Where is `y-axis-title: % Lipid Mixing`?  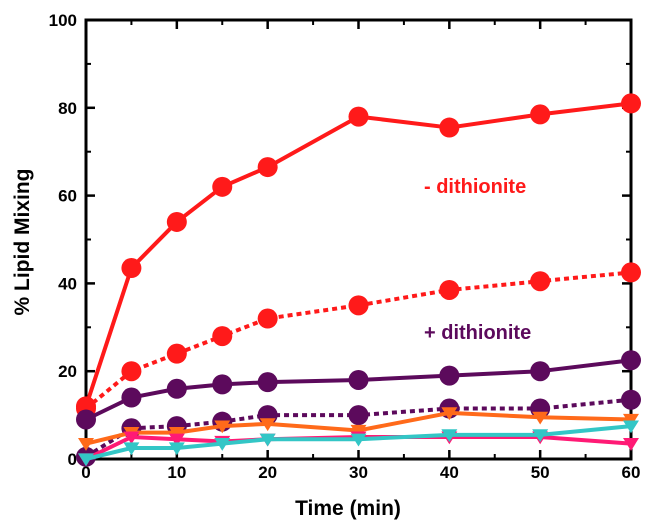
y-axis-title: % Lipid Mixing is located at coordinates (22, 242).